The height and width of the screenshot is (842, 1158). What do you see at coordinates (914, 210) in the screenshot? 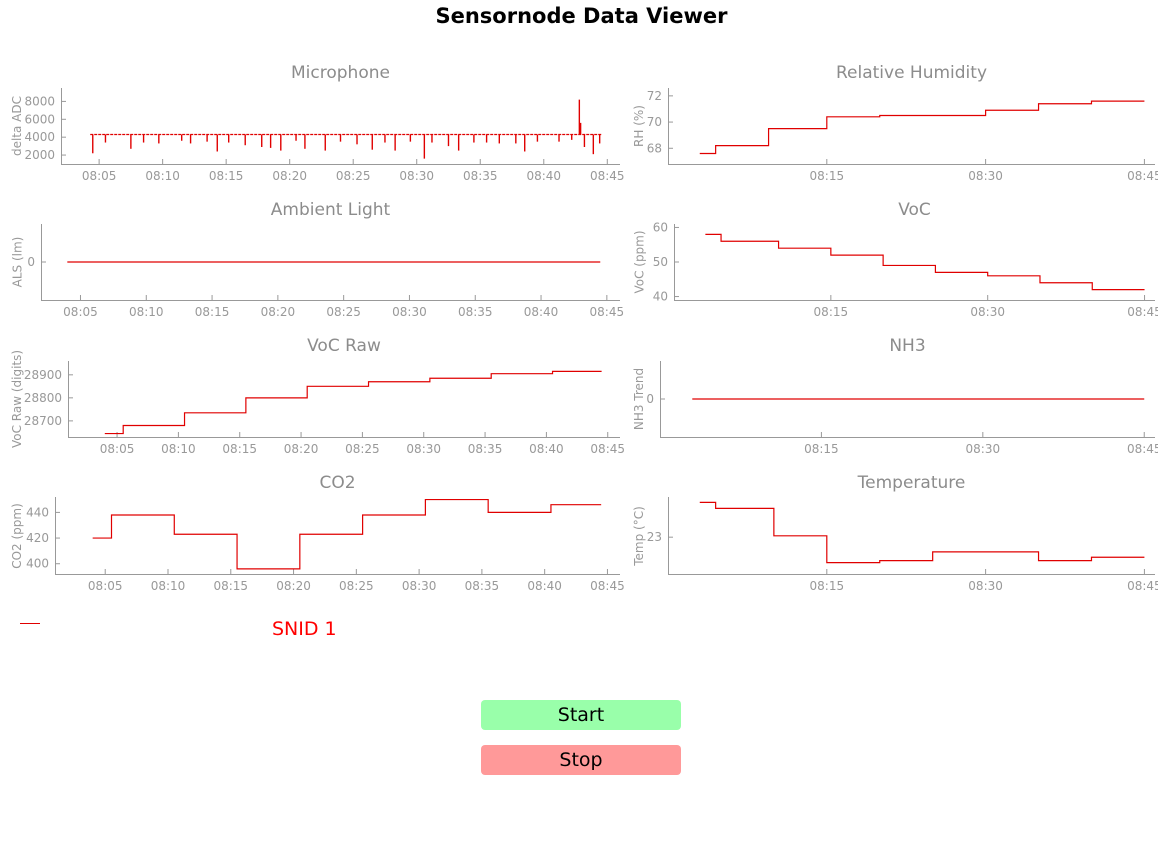
I see `voc-chart-title: VoC` at bounding box center [914, 210].